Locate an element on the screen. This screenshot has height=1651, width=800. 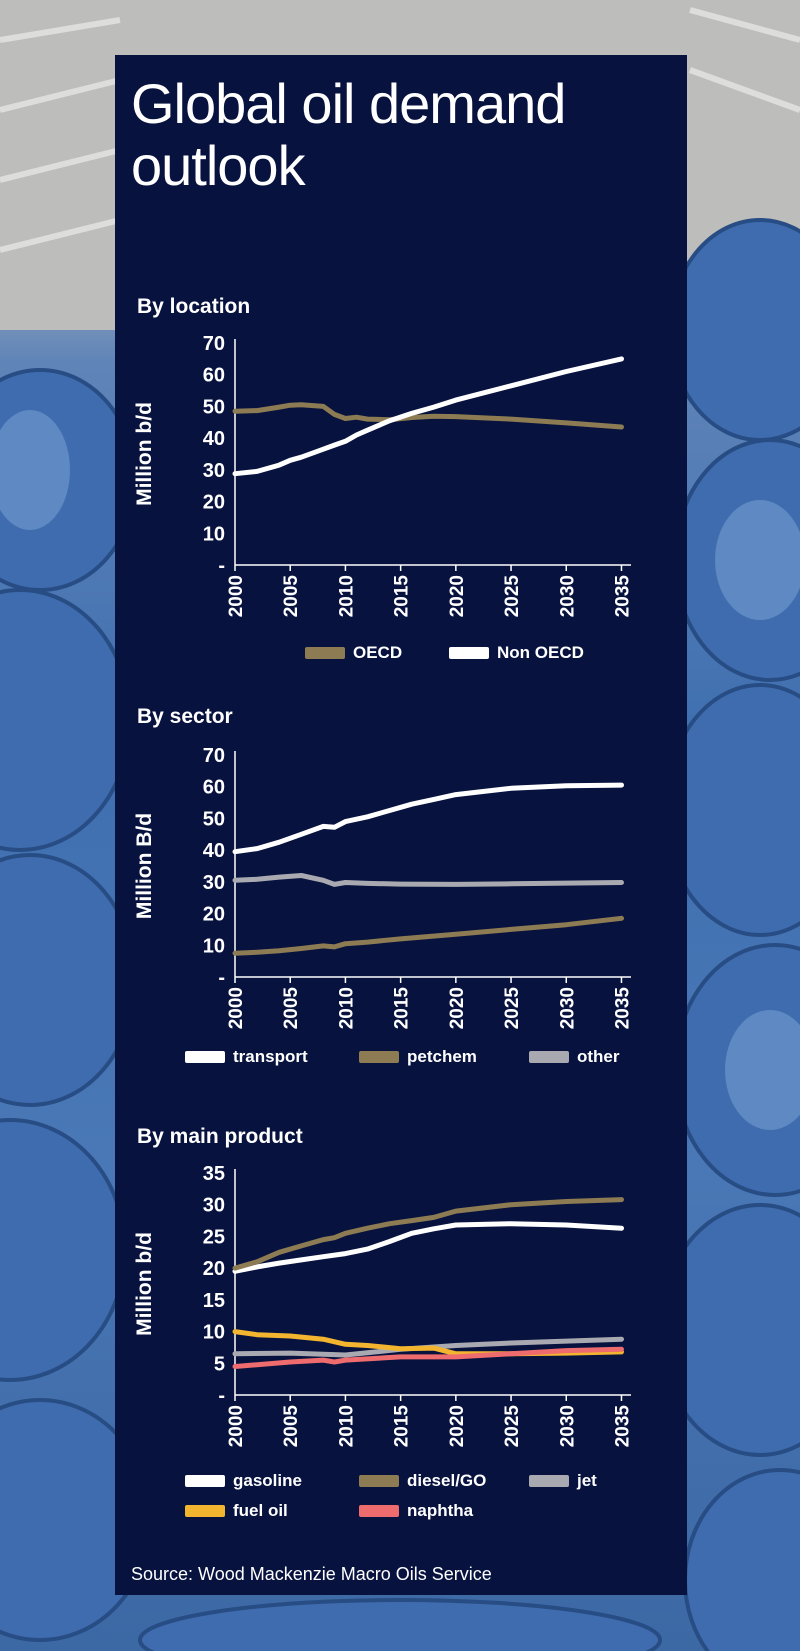
legend-item-oecd: OECD is located at coordinates (353, 653).